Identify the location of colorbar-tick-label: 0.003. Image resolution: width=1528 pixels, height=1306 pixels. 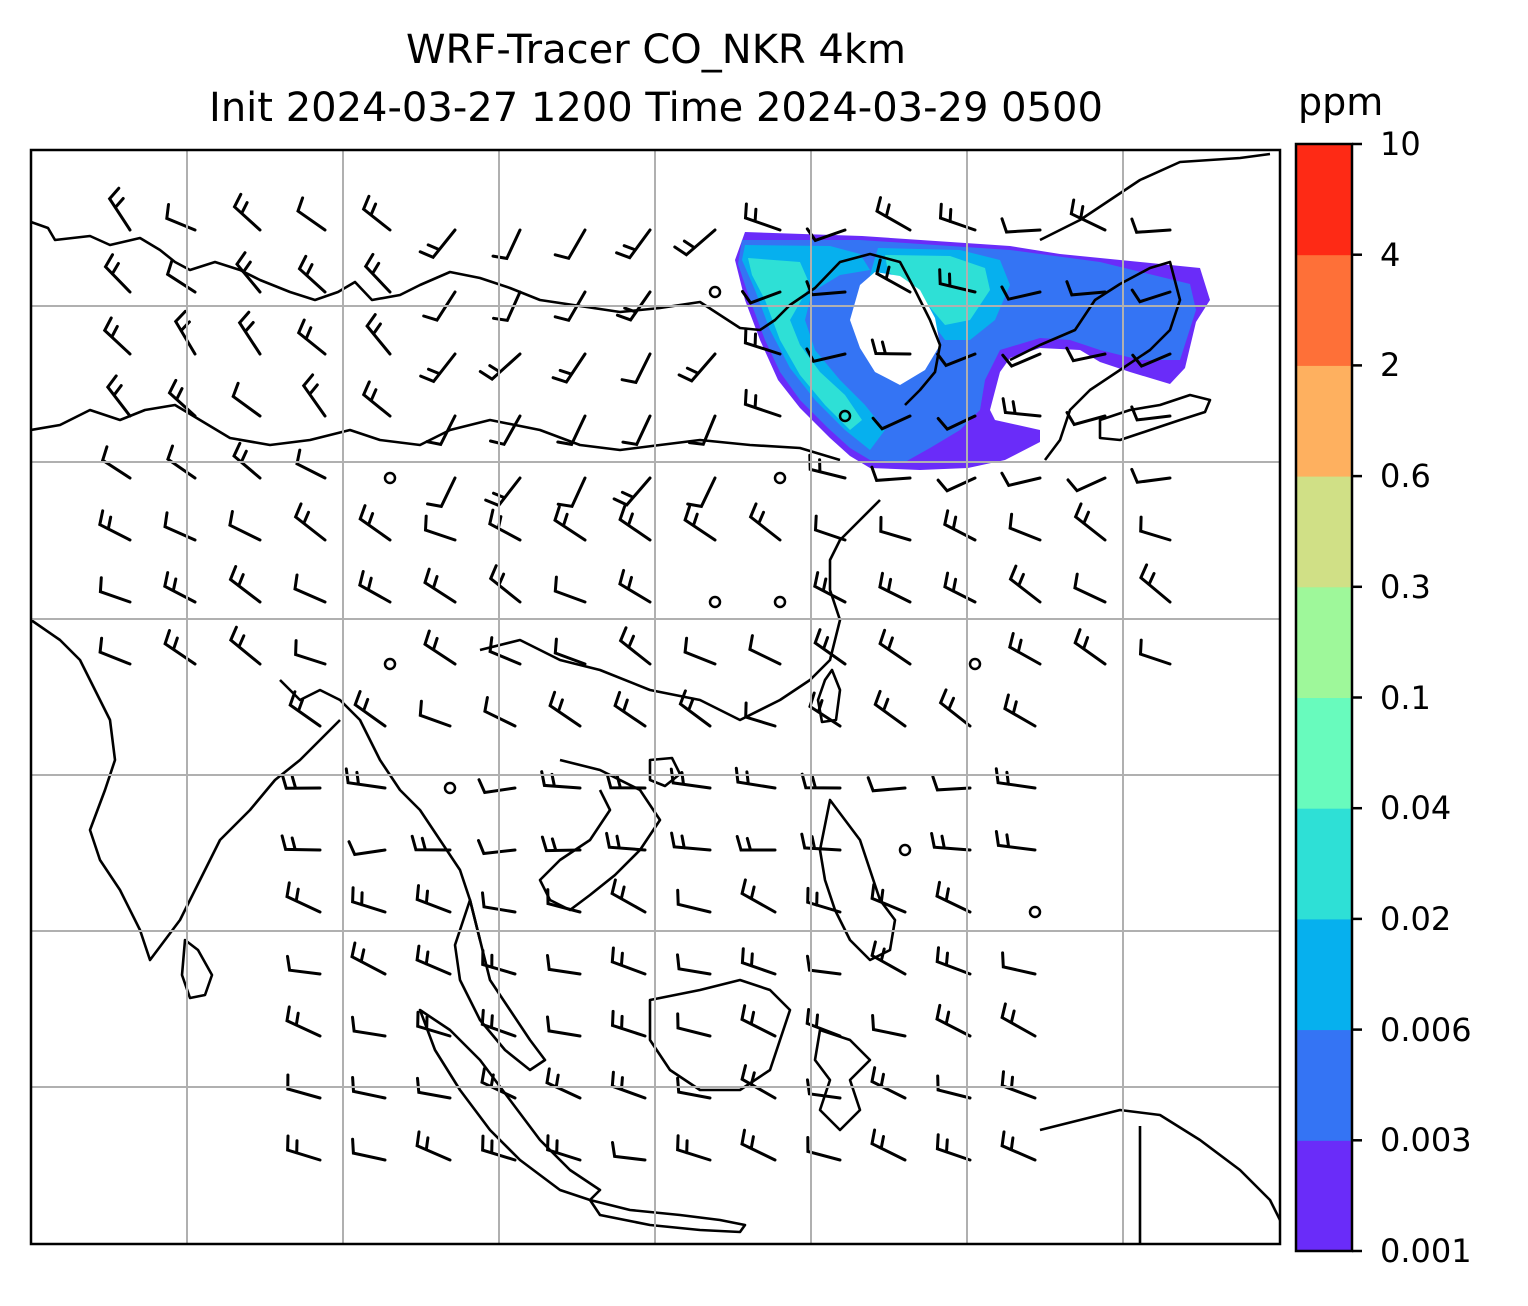
(1426, 1140).